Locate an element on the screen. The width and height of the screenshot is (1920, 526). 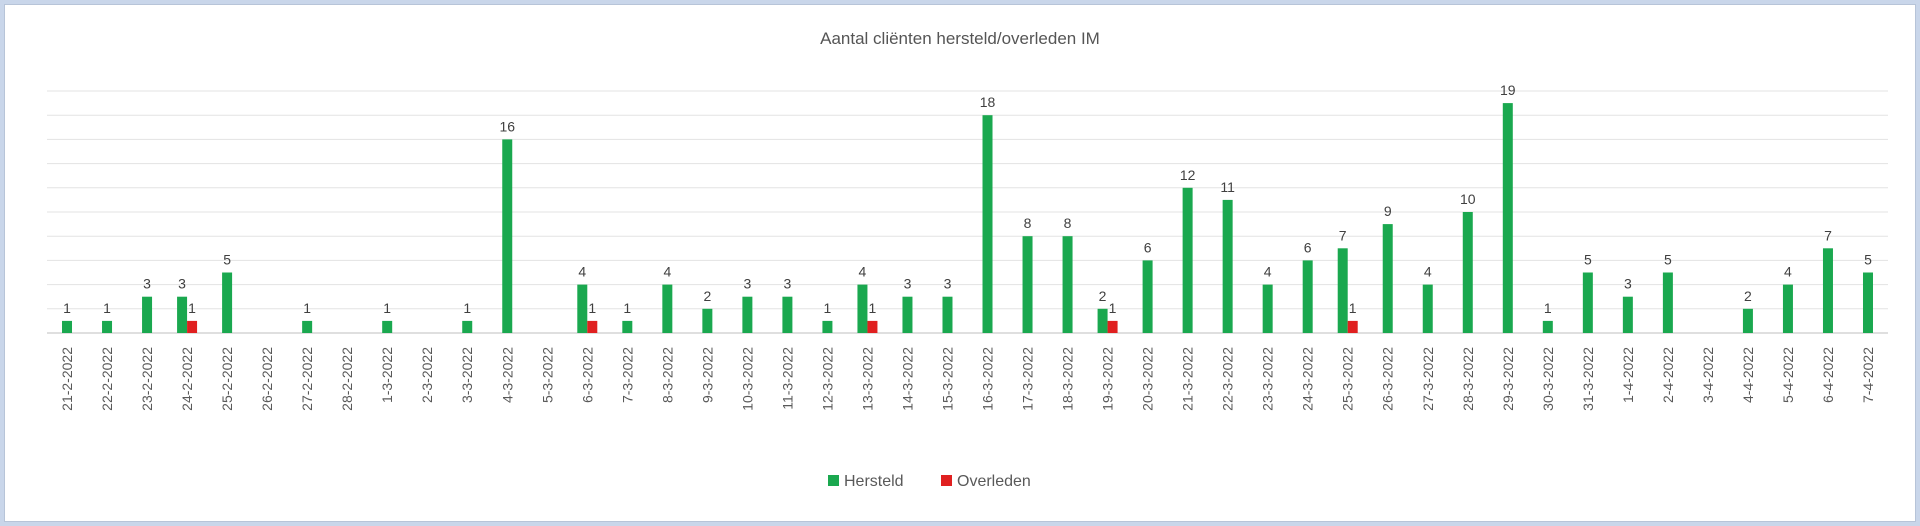
x-tick-label: 17-3-2022 is located at coordinates (1028, 379).